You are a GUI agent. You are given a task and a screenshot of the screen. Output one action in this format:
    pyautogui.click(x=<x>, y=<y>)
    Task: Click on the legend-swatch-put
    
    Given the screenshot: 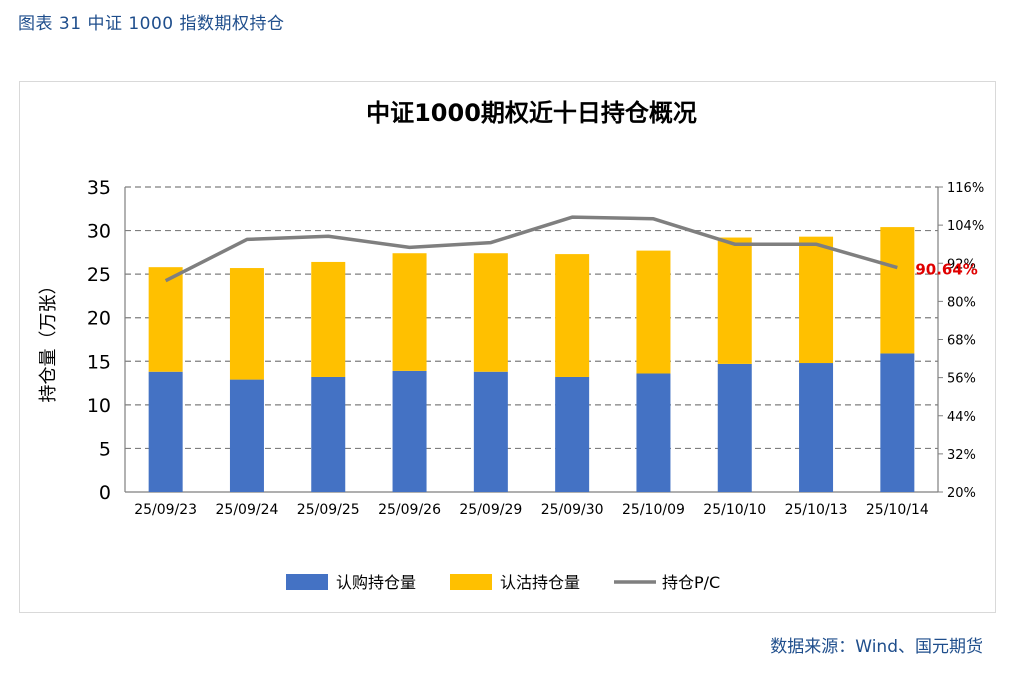 What is the action you would take?
    pyautogui.click(x=471, y=582)
    